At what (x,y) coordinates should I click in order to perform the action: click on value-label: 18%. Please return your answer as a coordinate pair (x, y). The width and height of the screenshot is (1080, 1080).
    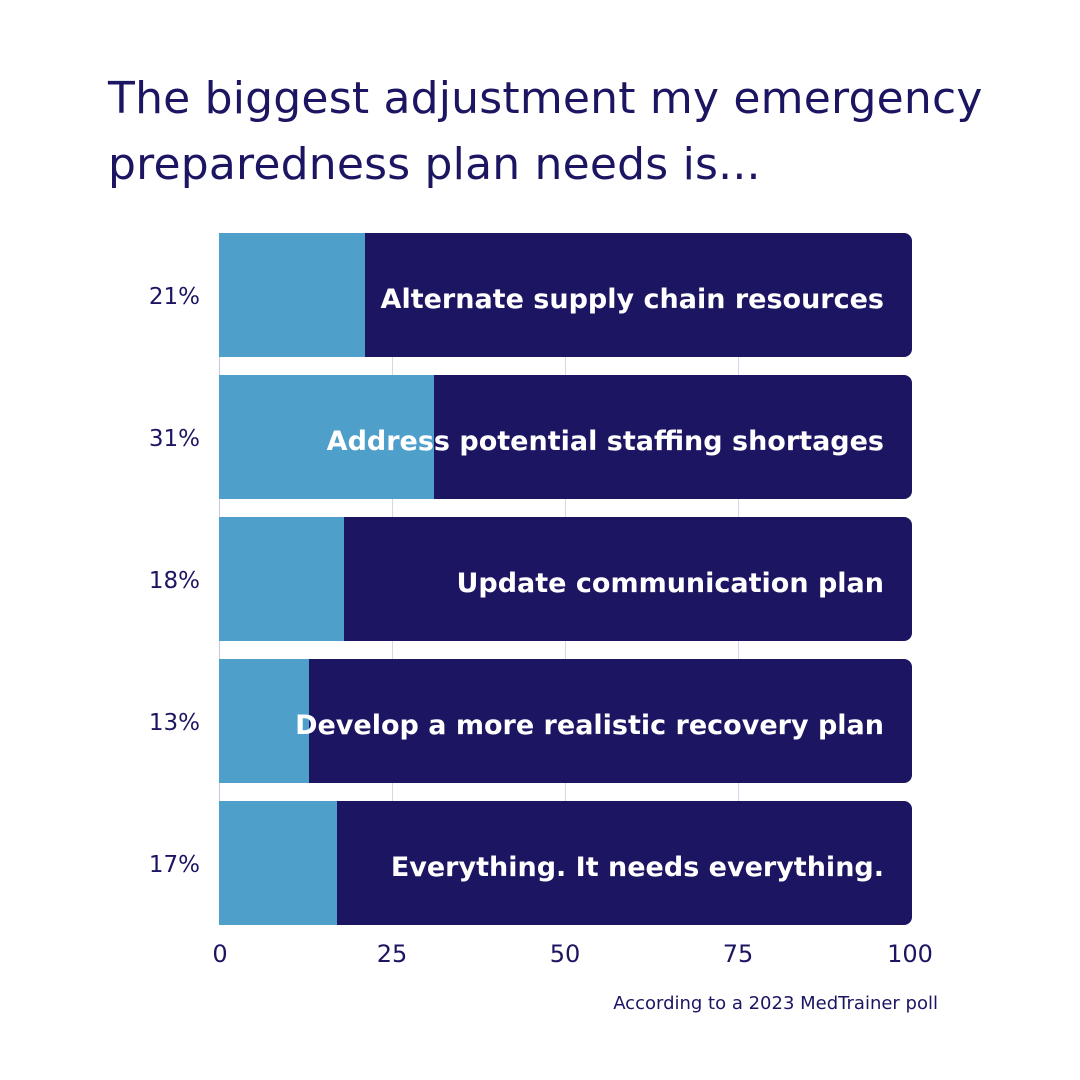
    Looking at the image, I should click on (174, 581).